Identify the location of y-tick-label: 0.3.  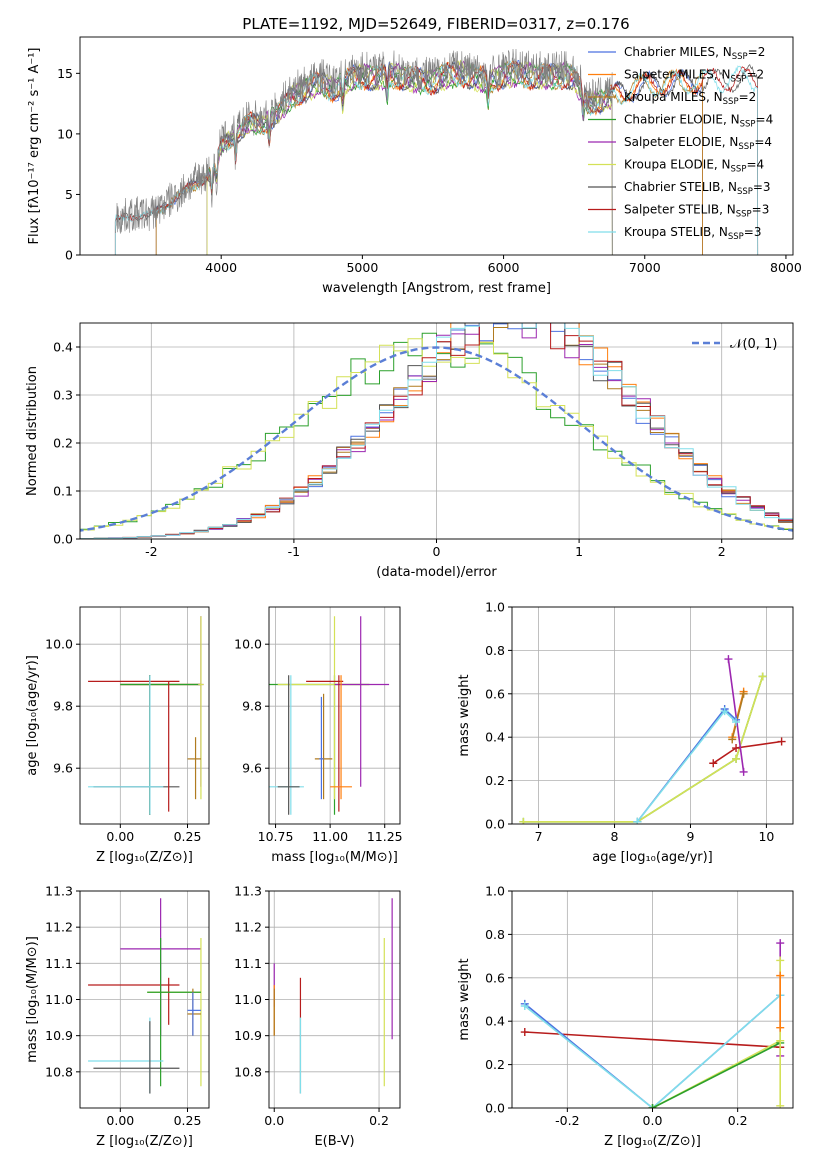
(63, 395).